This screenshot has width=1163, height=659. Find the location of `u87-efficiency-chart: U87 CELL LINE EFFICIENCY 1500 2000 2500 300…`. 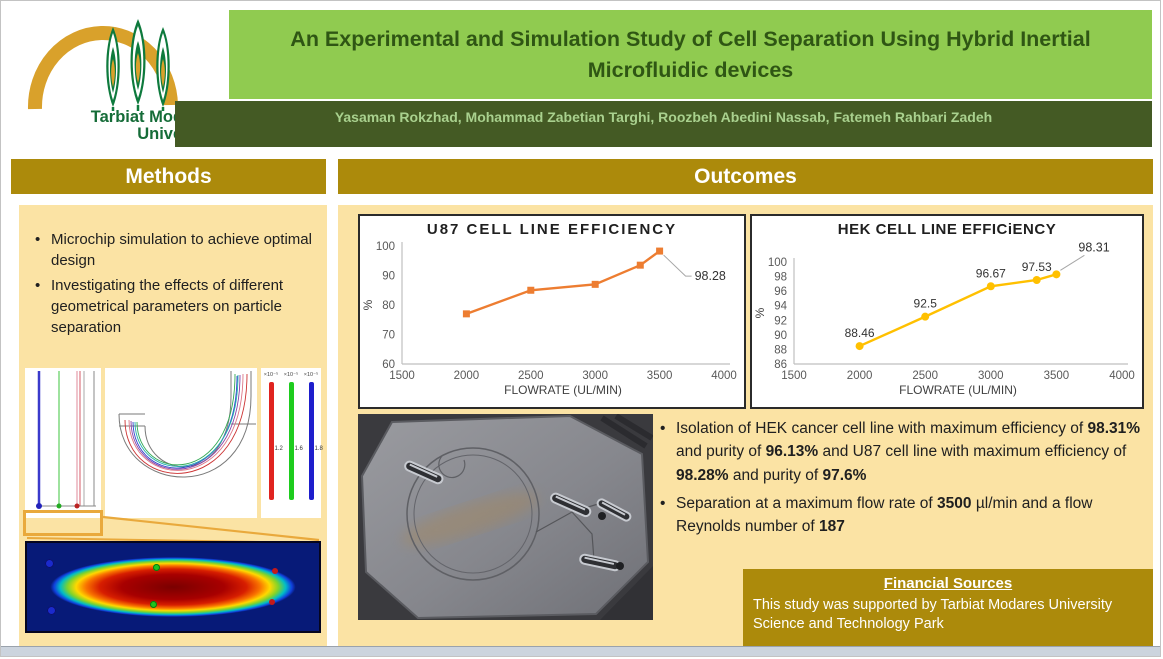

u87-efficiency-chart: U87 CELL LINE EFFICIENCY 1500 2000 2500 300… is located at coordinates (552, 311).